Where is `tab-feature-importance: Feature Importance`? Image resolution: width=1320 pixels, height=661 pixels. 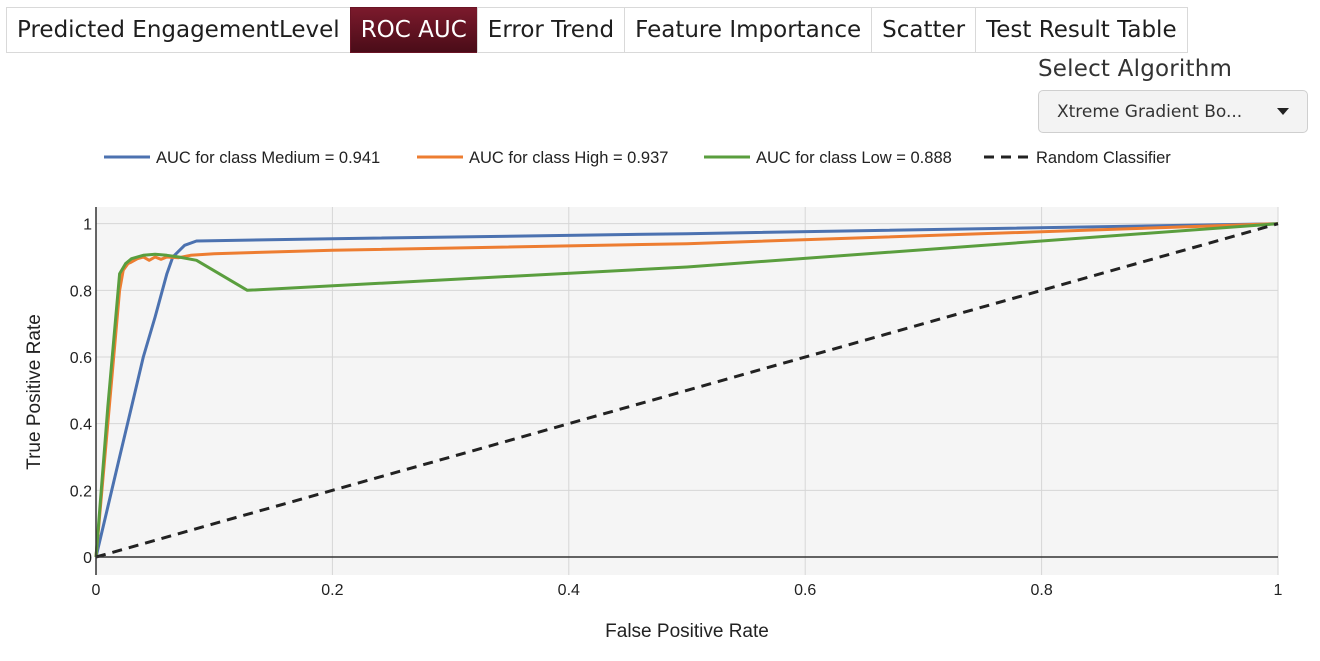 tab-feature-importance: Feature Importance is located at coordinates (748, 30).